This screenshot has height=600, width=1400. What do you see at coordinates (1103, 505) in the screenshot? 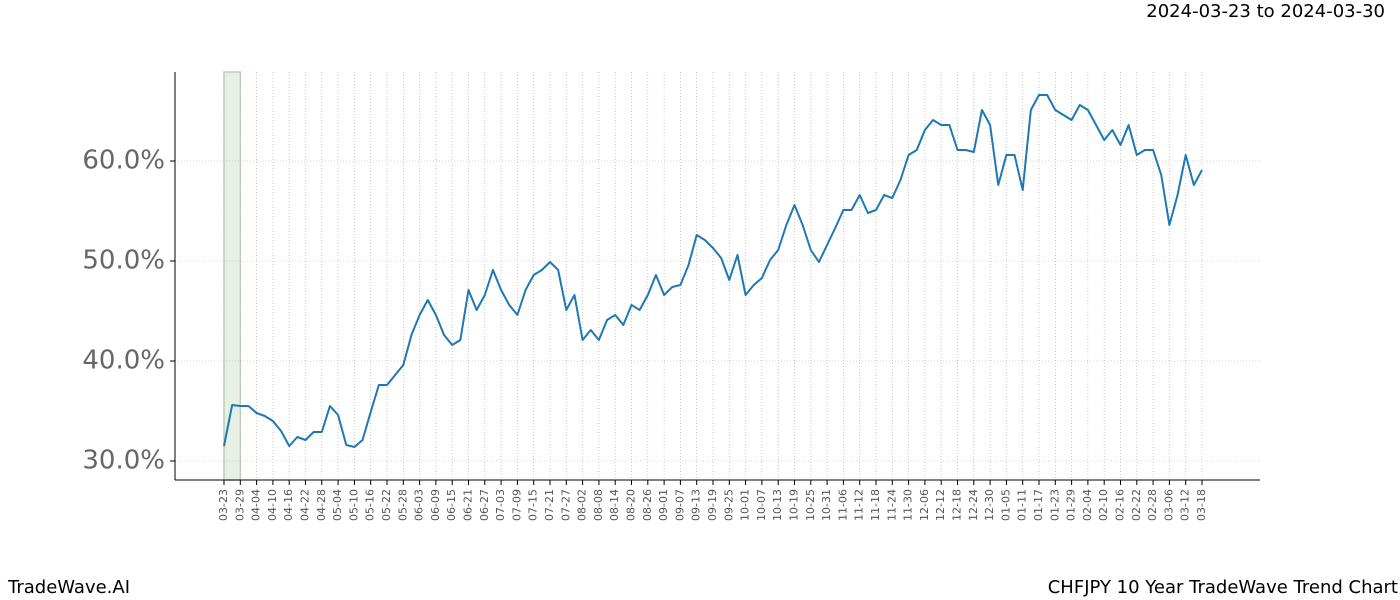
I see `x-tick-label: 02-10` at bounding box center [1103, 505].